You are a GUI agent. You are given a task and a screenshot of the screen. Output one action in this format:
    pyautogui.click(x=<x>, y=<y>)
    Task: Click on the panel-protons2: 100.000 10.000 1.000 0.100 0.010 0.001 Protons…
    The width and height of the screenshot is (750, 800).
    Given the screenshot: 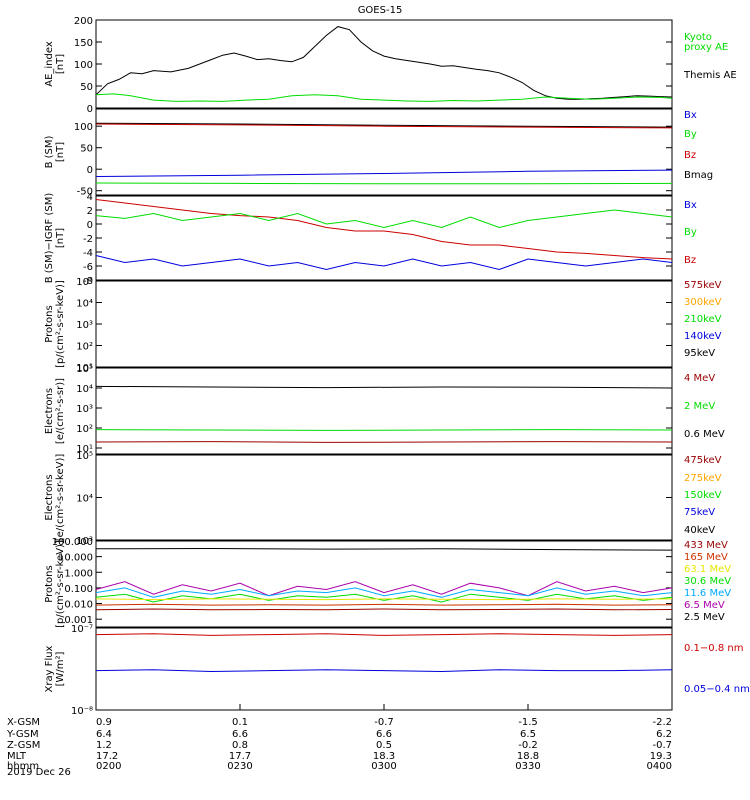 What is the action you would take?
    pyautogui.click(x=387, y=582)
    